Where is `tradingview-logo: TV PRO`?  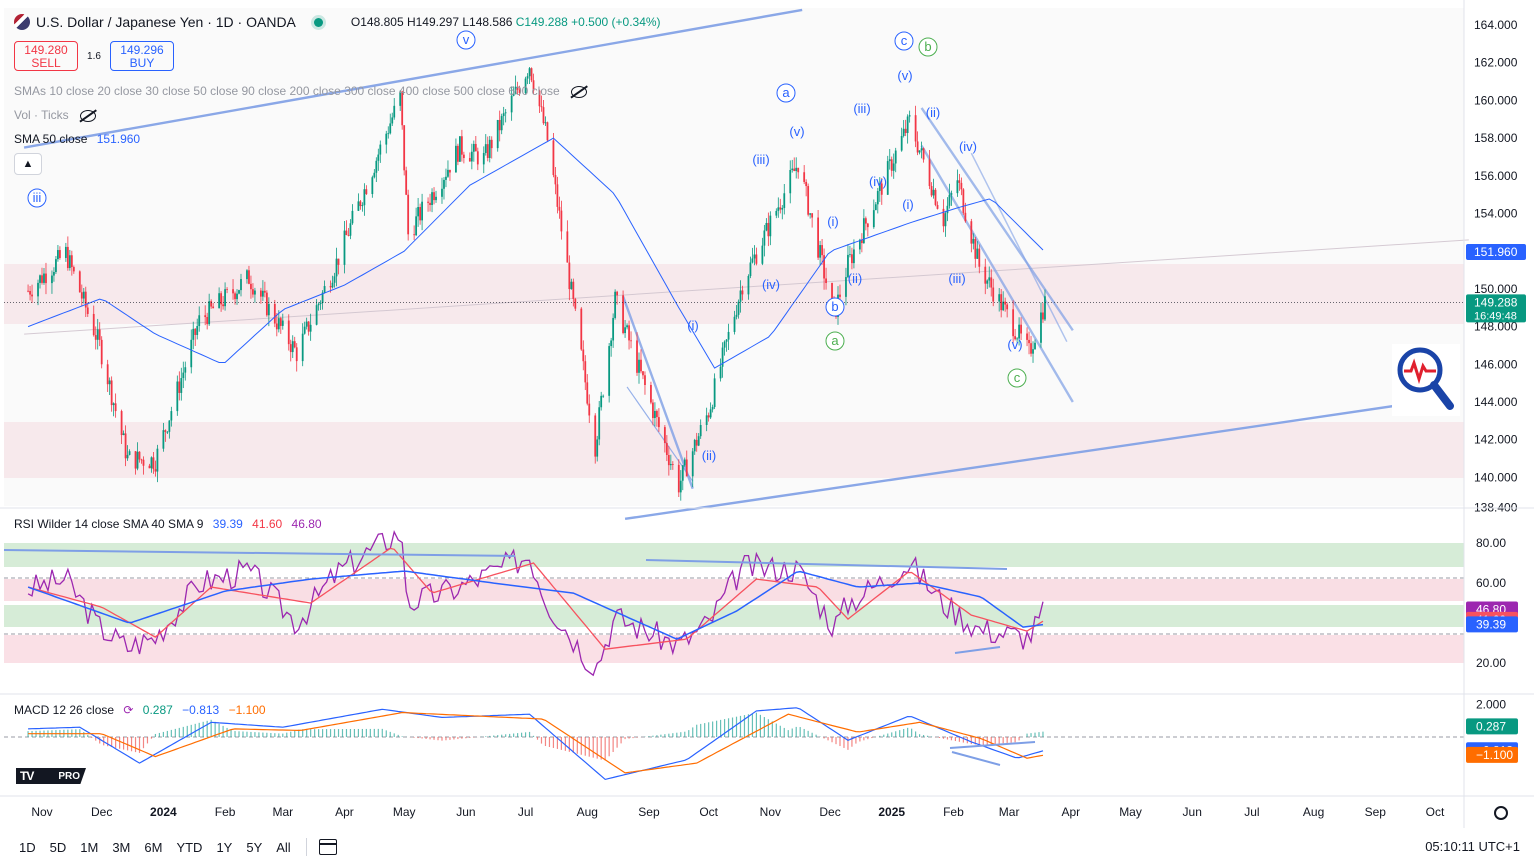 tradingview-logo: TV PRO is located at coordinates (51, 776).